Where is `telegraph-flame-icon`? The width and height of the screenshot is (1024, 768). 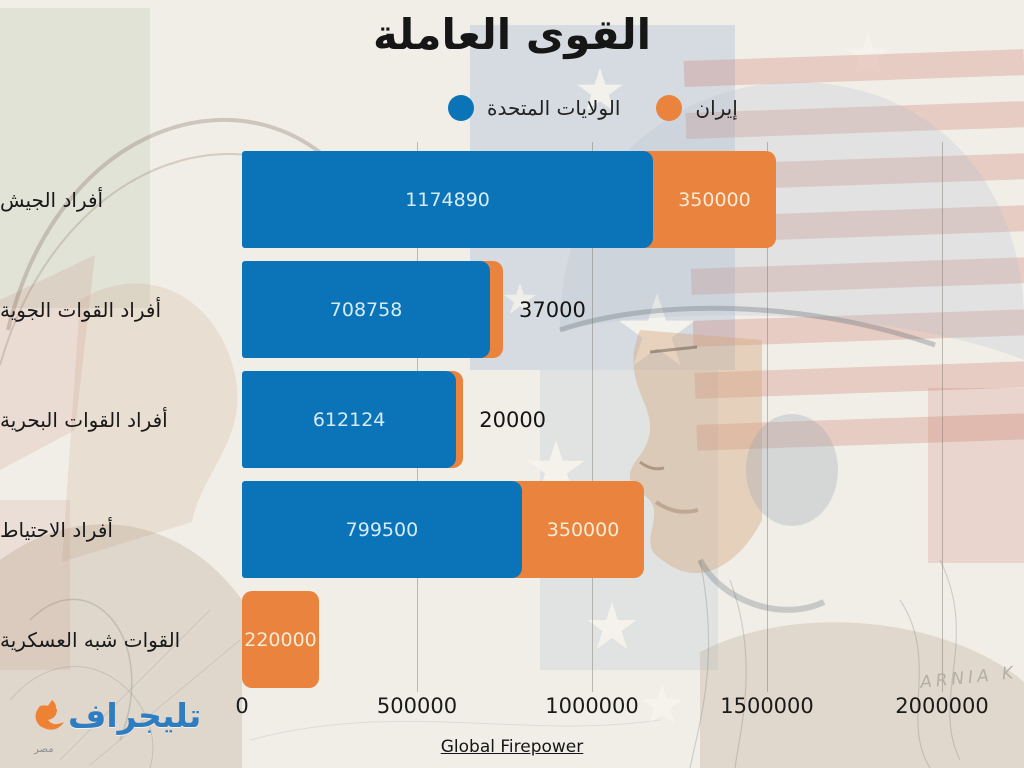
telegraph-flame-icon is located at coordinates (49, 715).